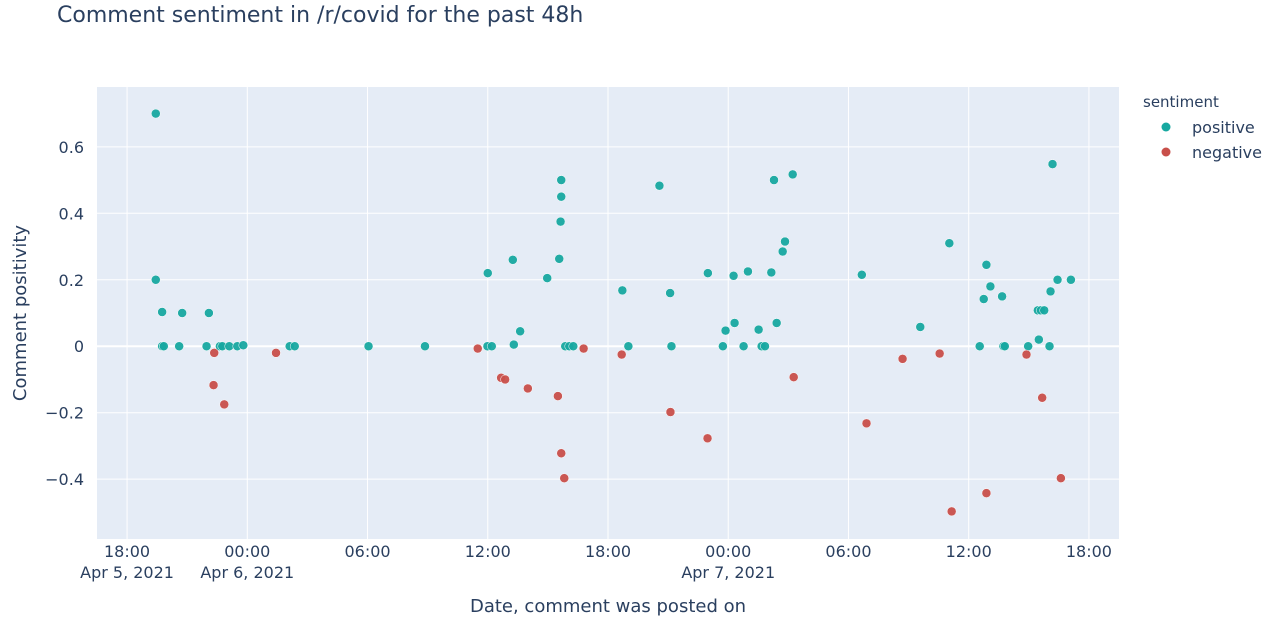 This screenshot has height=630, width=1280. Describe the element at coordinates (367, 551) in the screenshot. I see `x-tick-label: 06:00` at that location.